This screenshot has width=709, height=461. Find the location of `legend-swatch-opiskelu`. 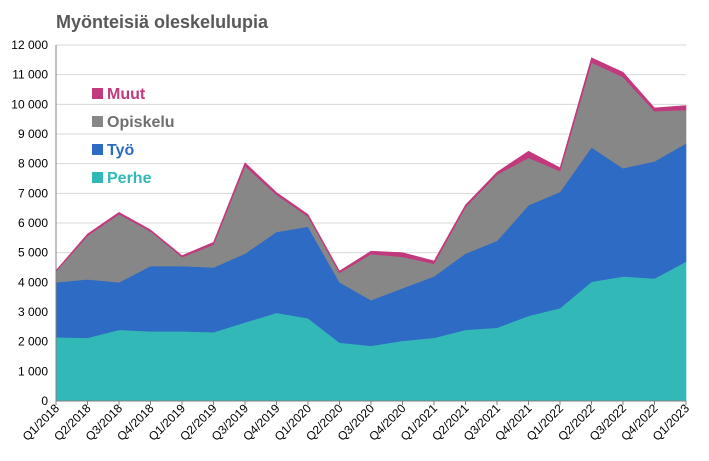

legend-swatch-opiskelu is located at coordinates (97, 121).